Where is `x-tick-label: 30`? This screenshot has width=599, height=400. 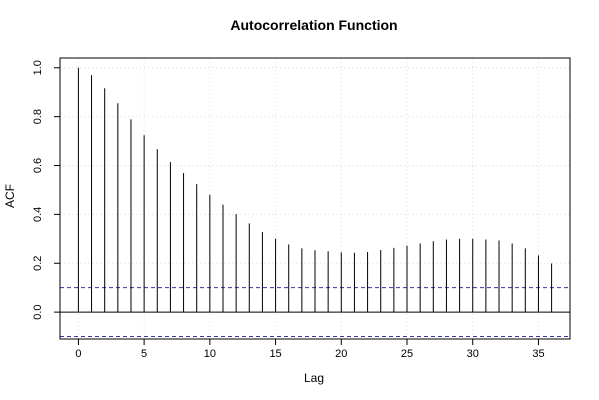 x-tick-label: 30 is located at coordinates (473, 354).